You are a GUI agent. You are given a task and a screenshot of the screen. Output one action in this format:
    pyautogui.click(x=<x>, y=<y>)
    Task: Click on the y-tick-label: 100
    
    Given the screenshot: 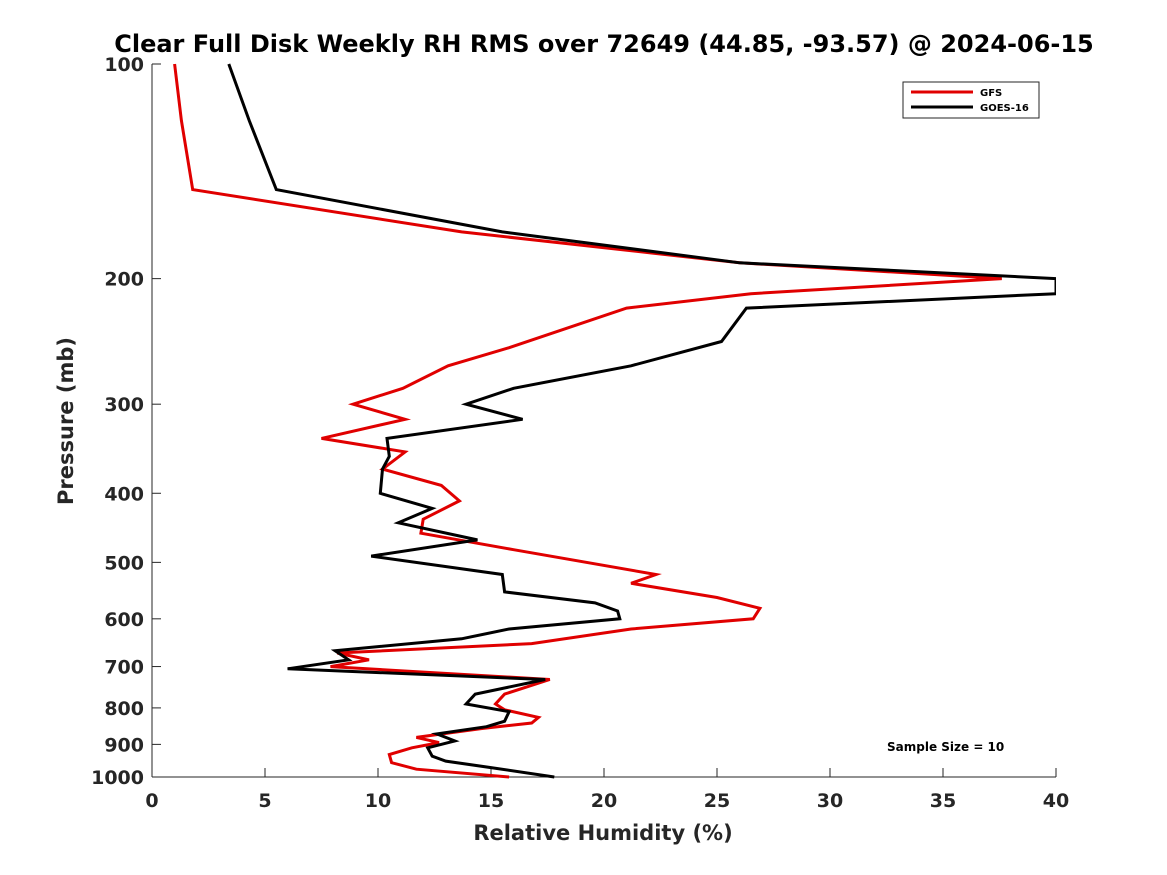 What is the action you would take?
    pyautogui.click(x=124, y=65)
    